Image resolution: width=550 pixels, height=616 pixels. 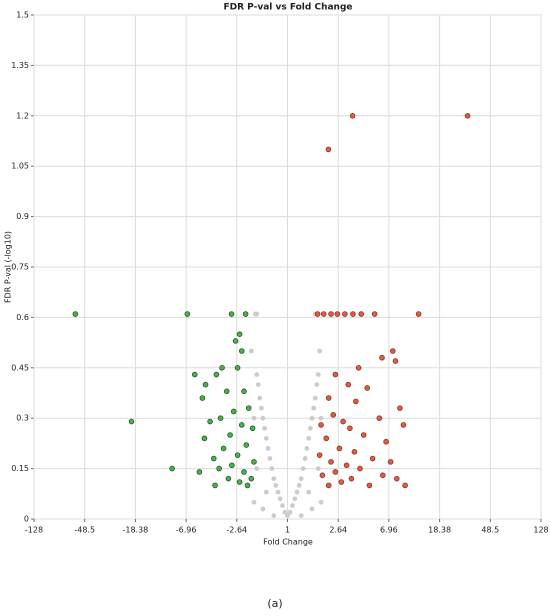 What do you see at coordinates (287, 8) in the screenshot?
I see `chart-title: FDR P-val vs Fold Change` at bounding box center [287, 8].